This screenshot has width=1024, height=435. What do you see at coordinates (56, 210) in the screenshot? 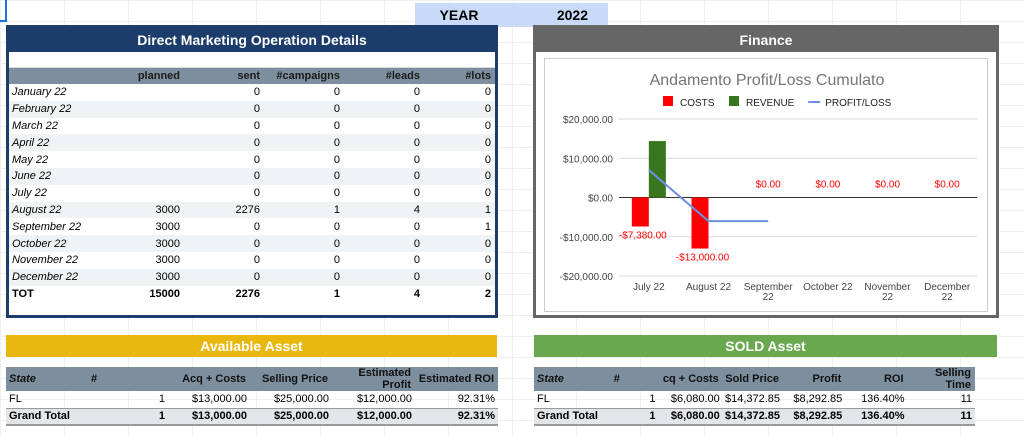
I see `month-cell: August 22` at bounding box center [56, 210].